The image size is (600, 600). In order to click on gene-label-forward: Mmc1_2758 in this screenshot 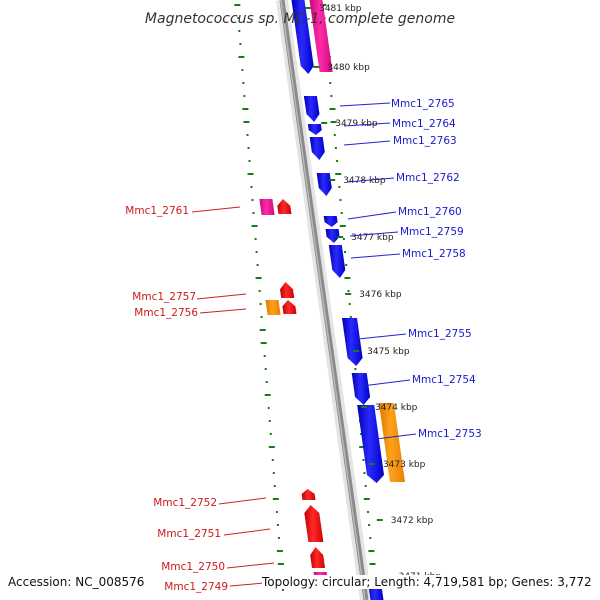, I will do `click(434, 254)`.